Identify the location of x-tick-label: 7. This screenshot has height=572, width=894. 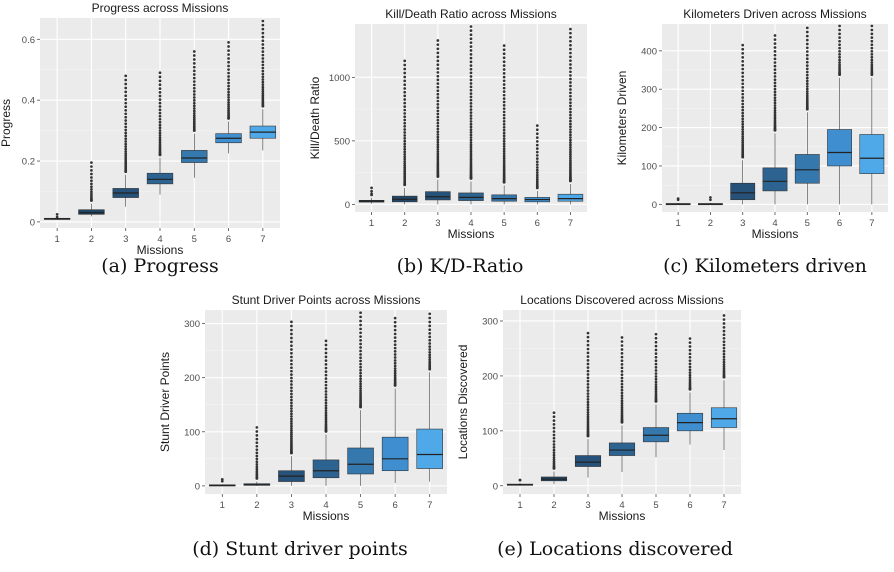
(429, 505).